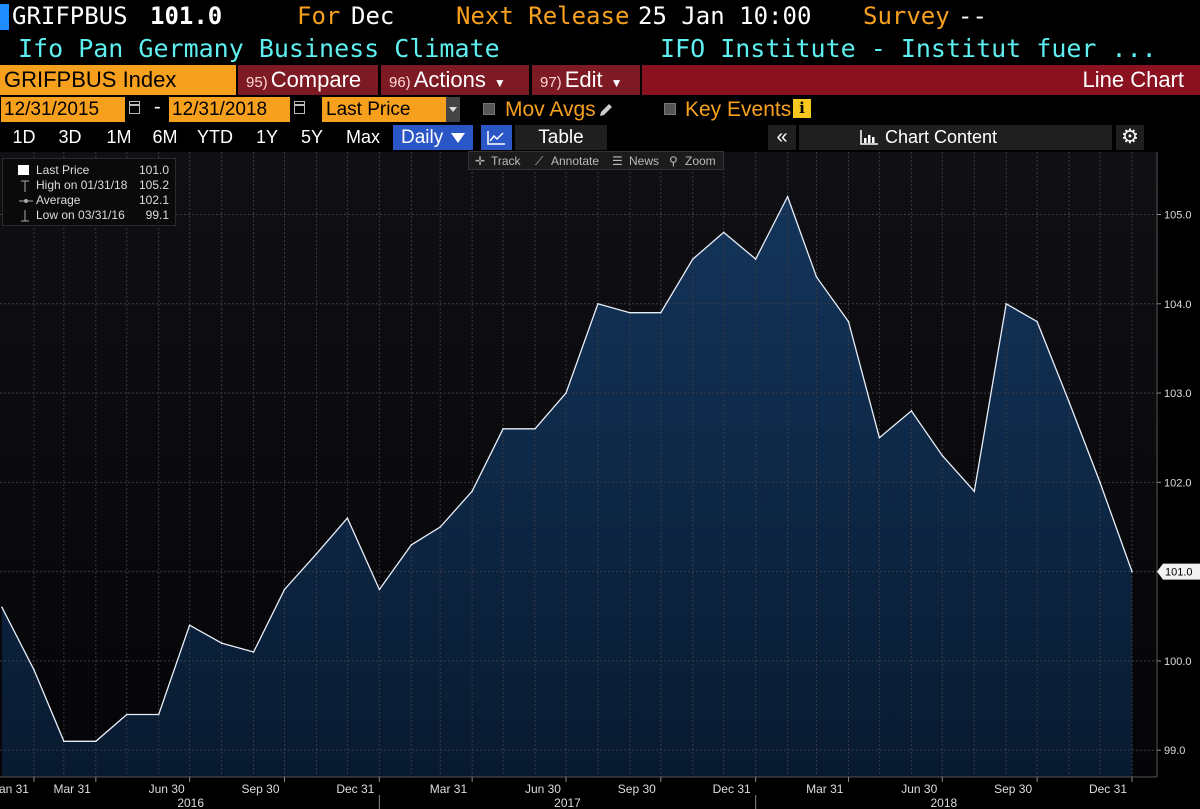 This screenshot has width=1200, height=809. Describe the element at coordinates (80, 215) in the screenshot. I see `legend-label: Low on 03/31/16` at that location.